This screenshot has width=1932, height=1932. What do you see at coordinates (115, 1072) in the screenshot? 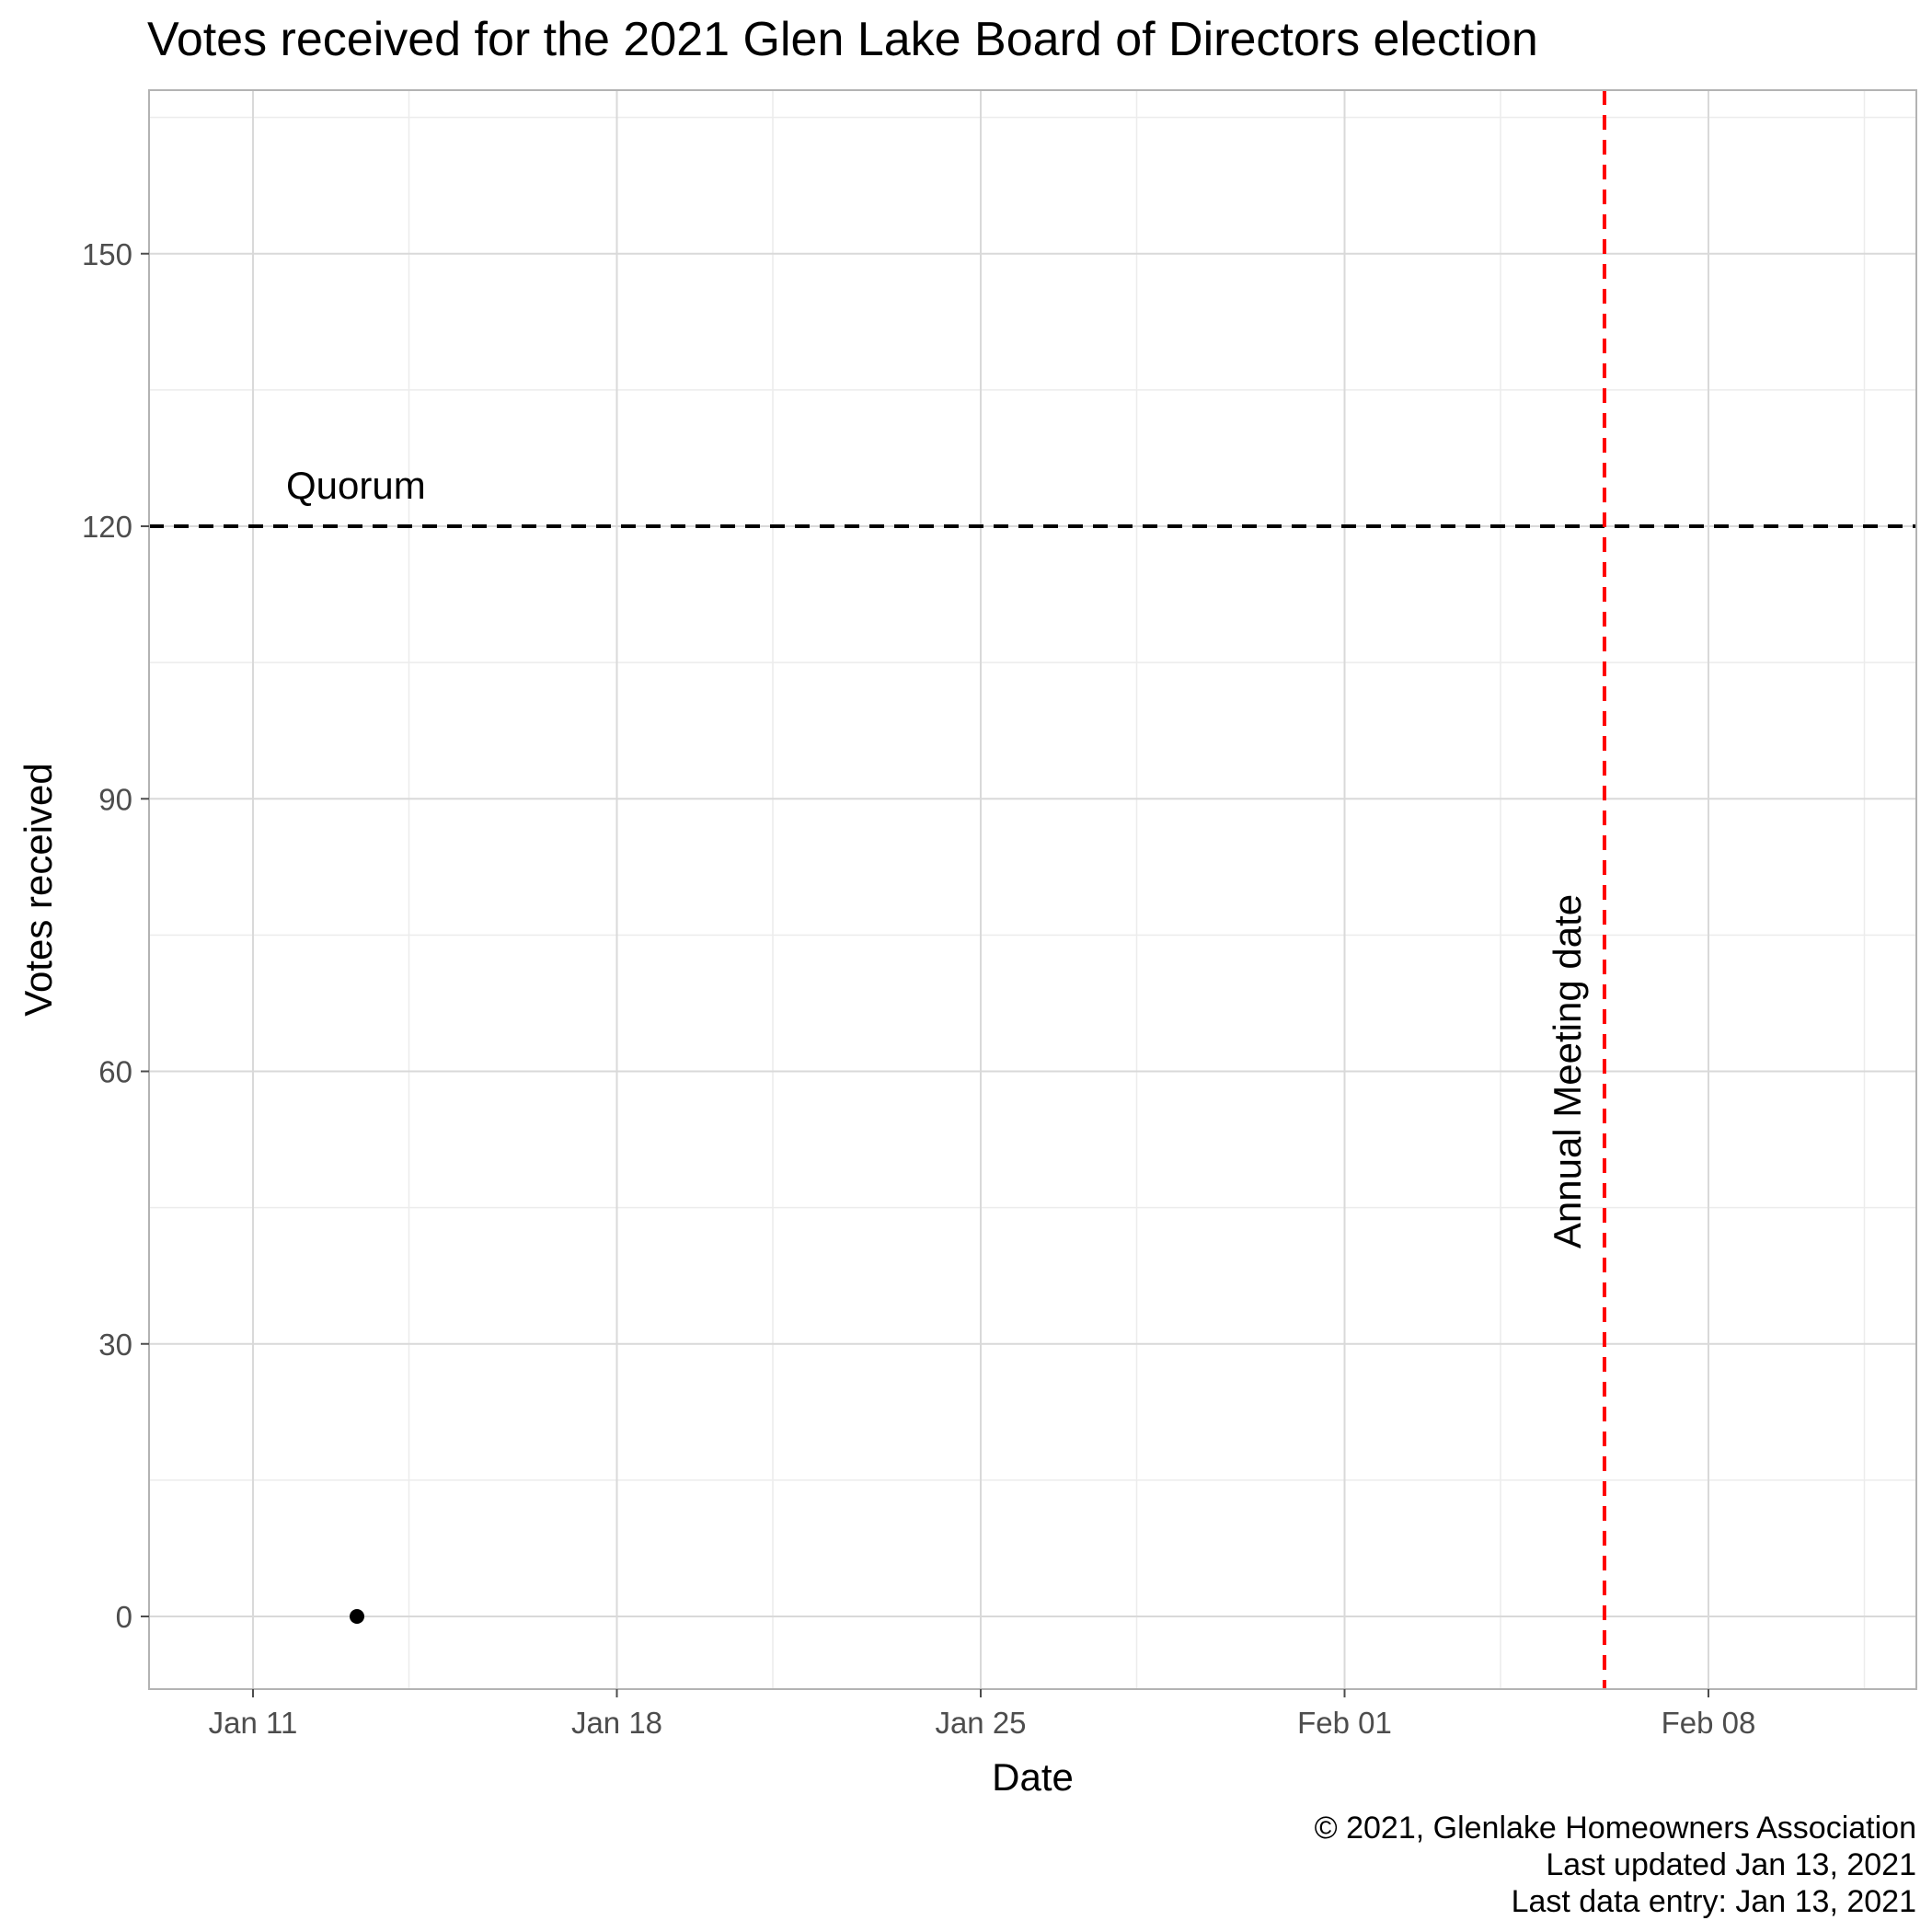
I see `y-tick-label: 60` at bounding box center [115, 1072].